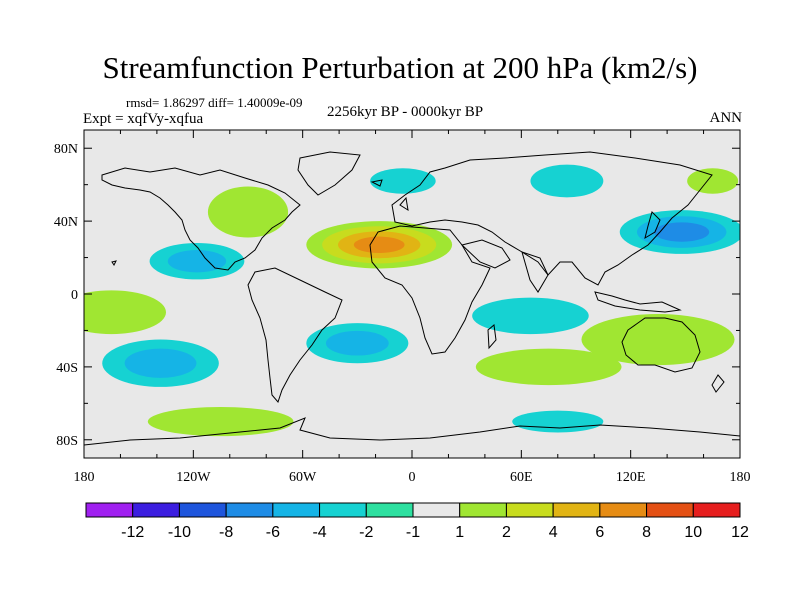 This screenshot has height=600, width=800. Describe the element at coordinates (66, 222) in the screenshot. I see `lat-label: 40N` at that location.